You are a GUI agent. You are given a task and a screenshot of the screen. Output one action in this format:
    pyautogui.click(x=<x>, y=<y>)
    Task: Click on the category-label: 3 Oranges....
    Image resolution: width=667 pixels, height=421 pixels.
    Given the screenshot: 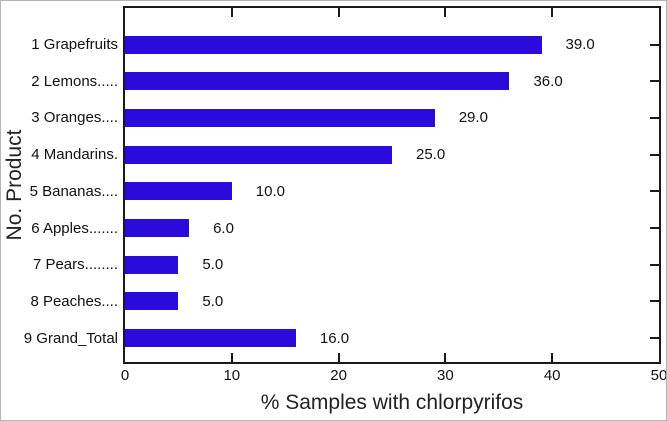 What is the action you would take?
    pyautogui.click(x=74, y=118)
    